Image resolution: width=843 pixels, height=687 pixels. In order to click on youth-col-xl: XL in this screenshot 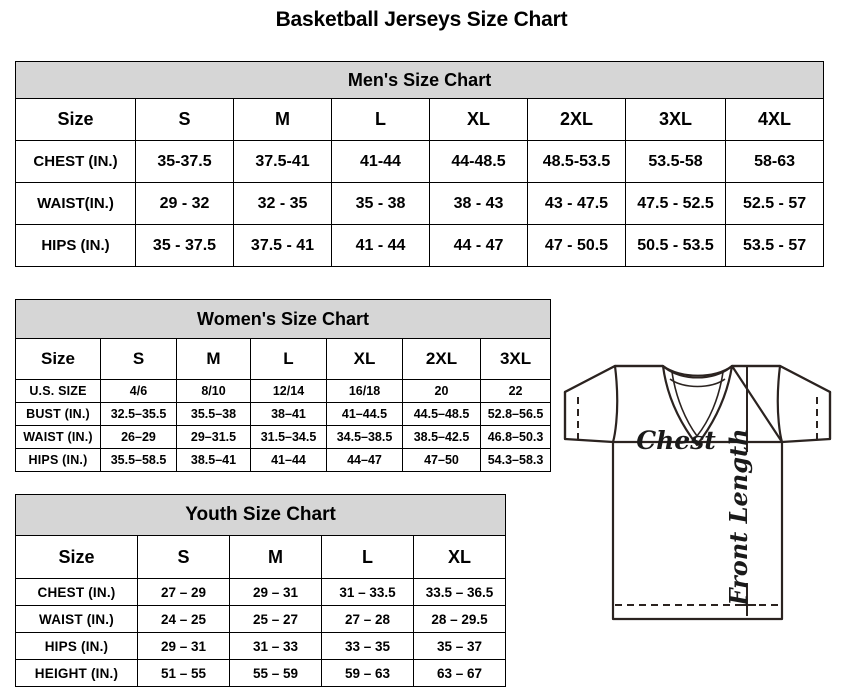, I will do `click(459, 557)`.